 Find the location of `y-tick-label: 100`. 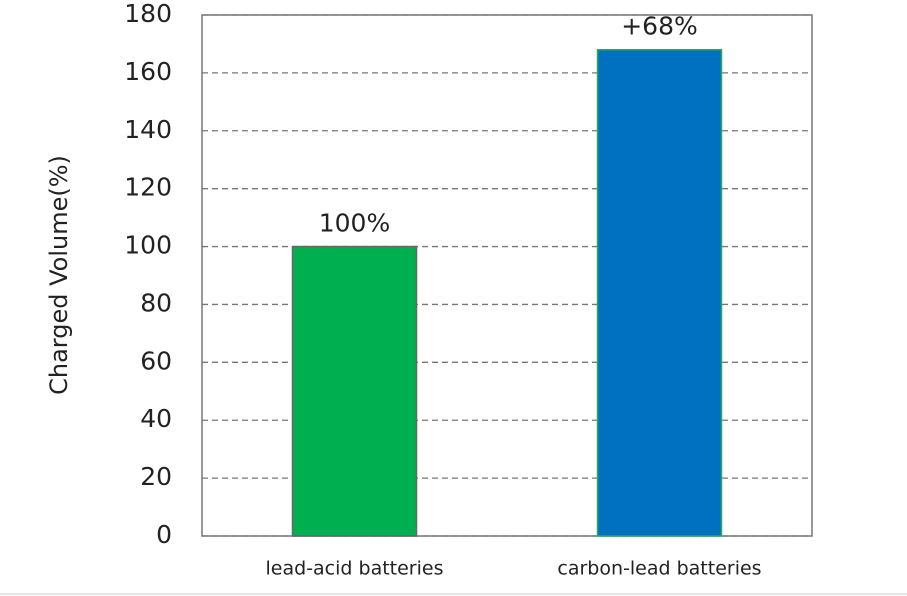

y-tick-label: 100 is located at coordinates (148, 245).